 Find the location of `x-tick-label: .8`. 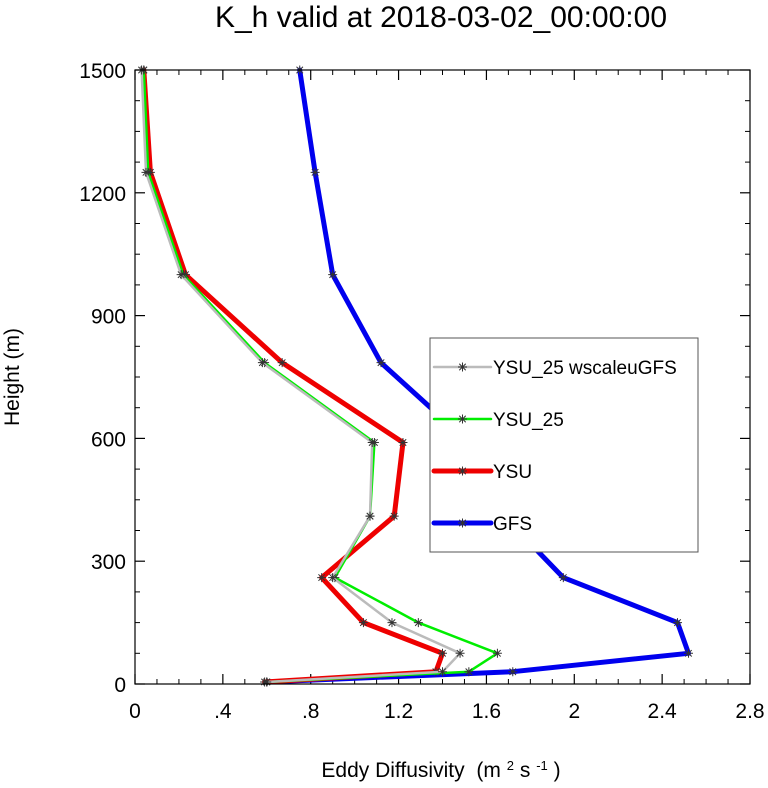

x-tick-label: .8 is located at coordinates (311, 711).